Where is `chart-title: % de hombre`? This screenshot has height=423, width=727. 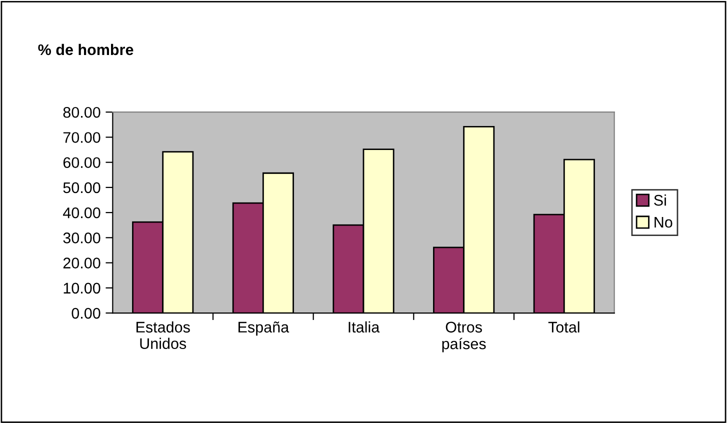
chart-title: % de hombre is located at coordinates (86, 50).